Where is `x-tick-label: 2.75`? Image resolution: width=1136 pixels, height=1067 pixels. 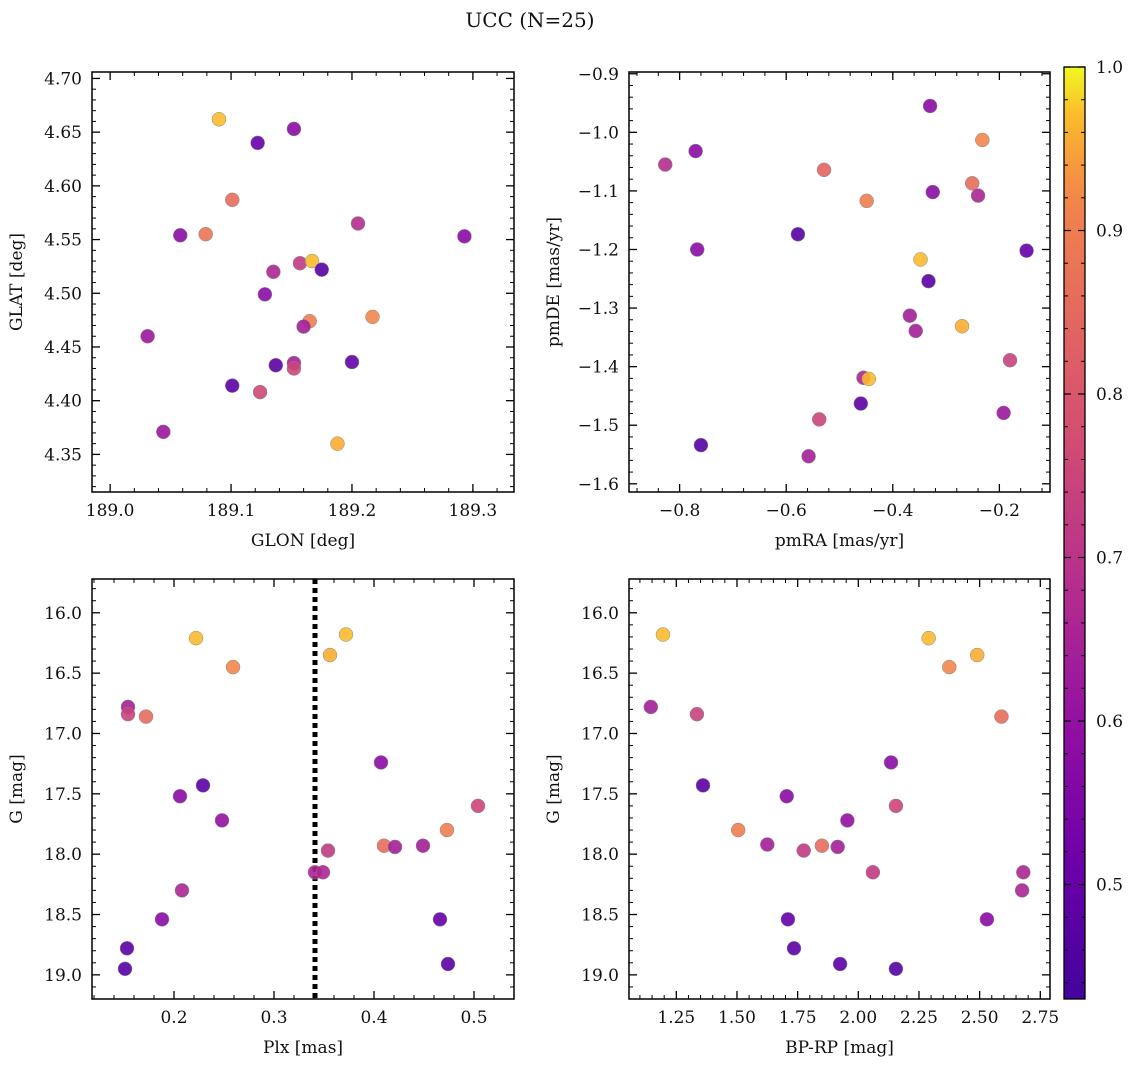 x-tick-label: 2.75 is located at coordinates (1040, 1018).